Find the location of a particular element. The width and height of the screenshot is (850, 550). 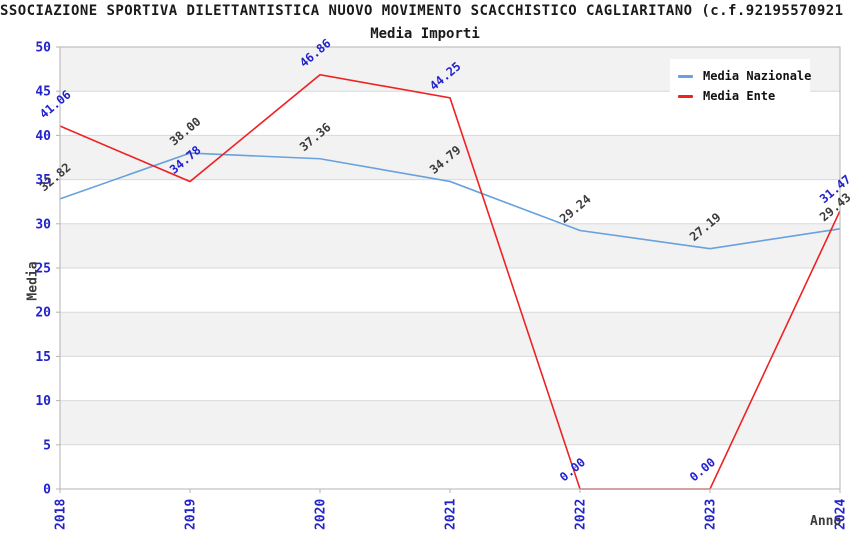

y-tick-label: 20 is located at coordinates (43, 313).